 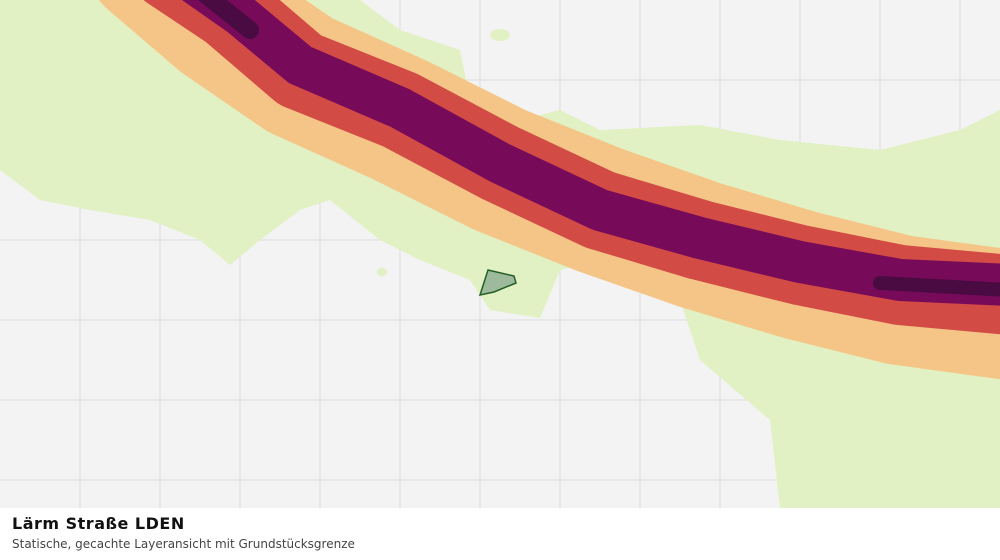 I want to click on parcel-boundary, so click(x=497, y=283).